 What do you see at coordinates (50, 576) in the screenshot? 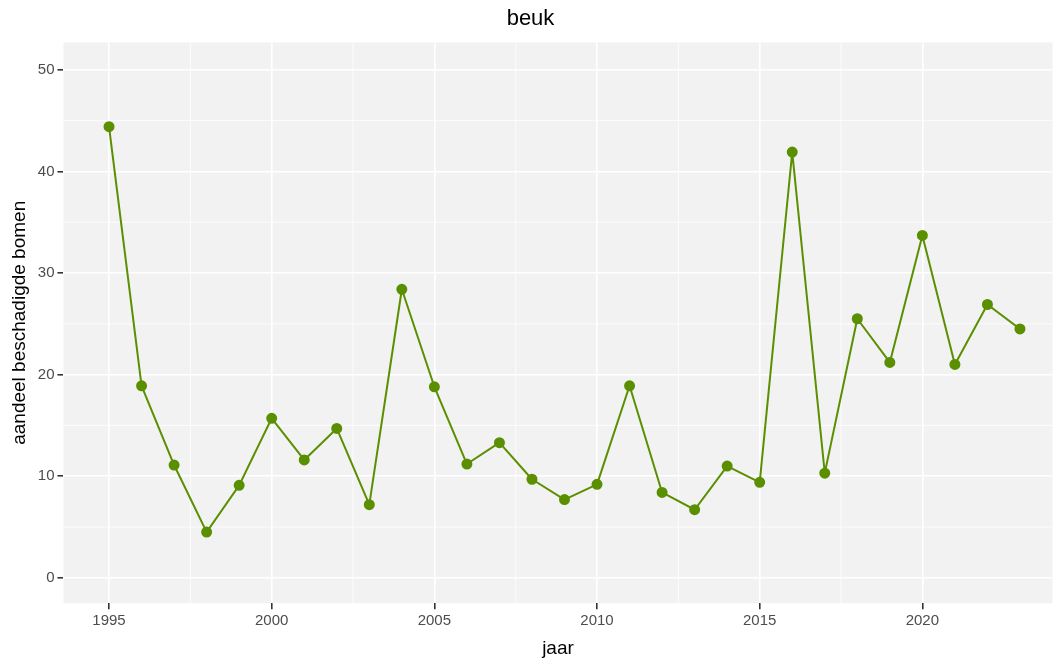
I see `y-tick-label: 0` at bounding box center [50, 576].